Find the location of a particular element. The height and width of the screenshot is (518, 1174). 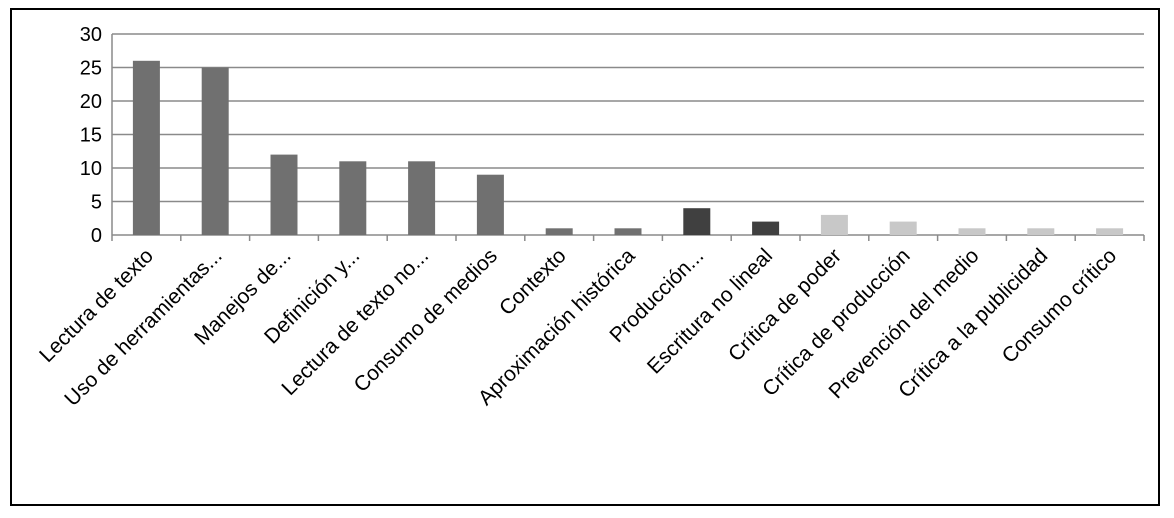

x-category-label: Escritura no lineal is located at coordinates (710, 311).